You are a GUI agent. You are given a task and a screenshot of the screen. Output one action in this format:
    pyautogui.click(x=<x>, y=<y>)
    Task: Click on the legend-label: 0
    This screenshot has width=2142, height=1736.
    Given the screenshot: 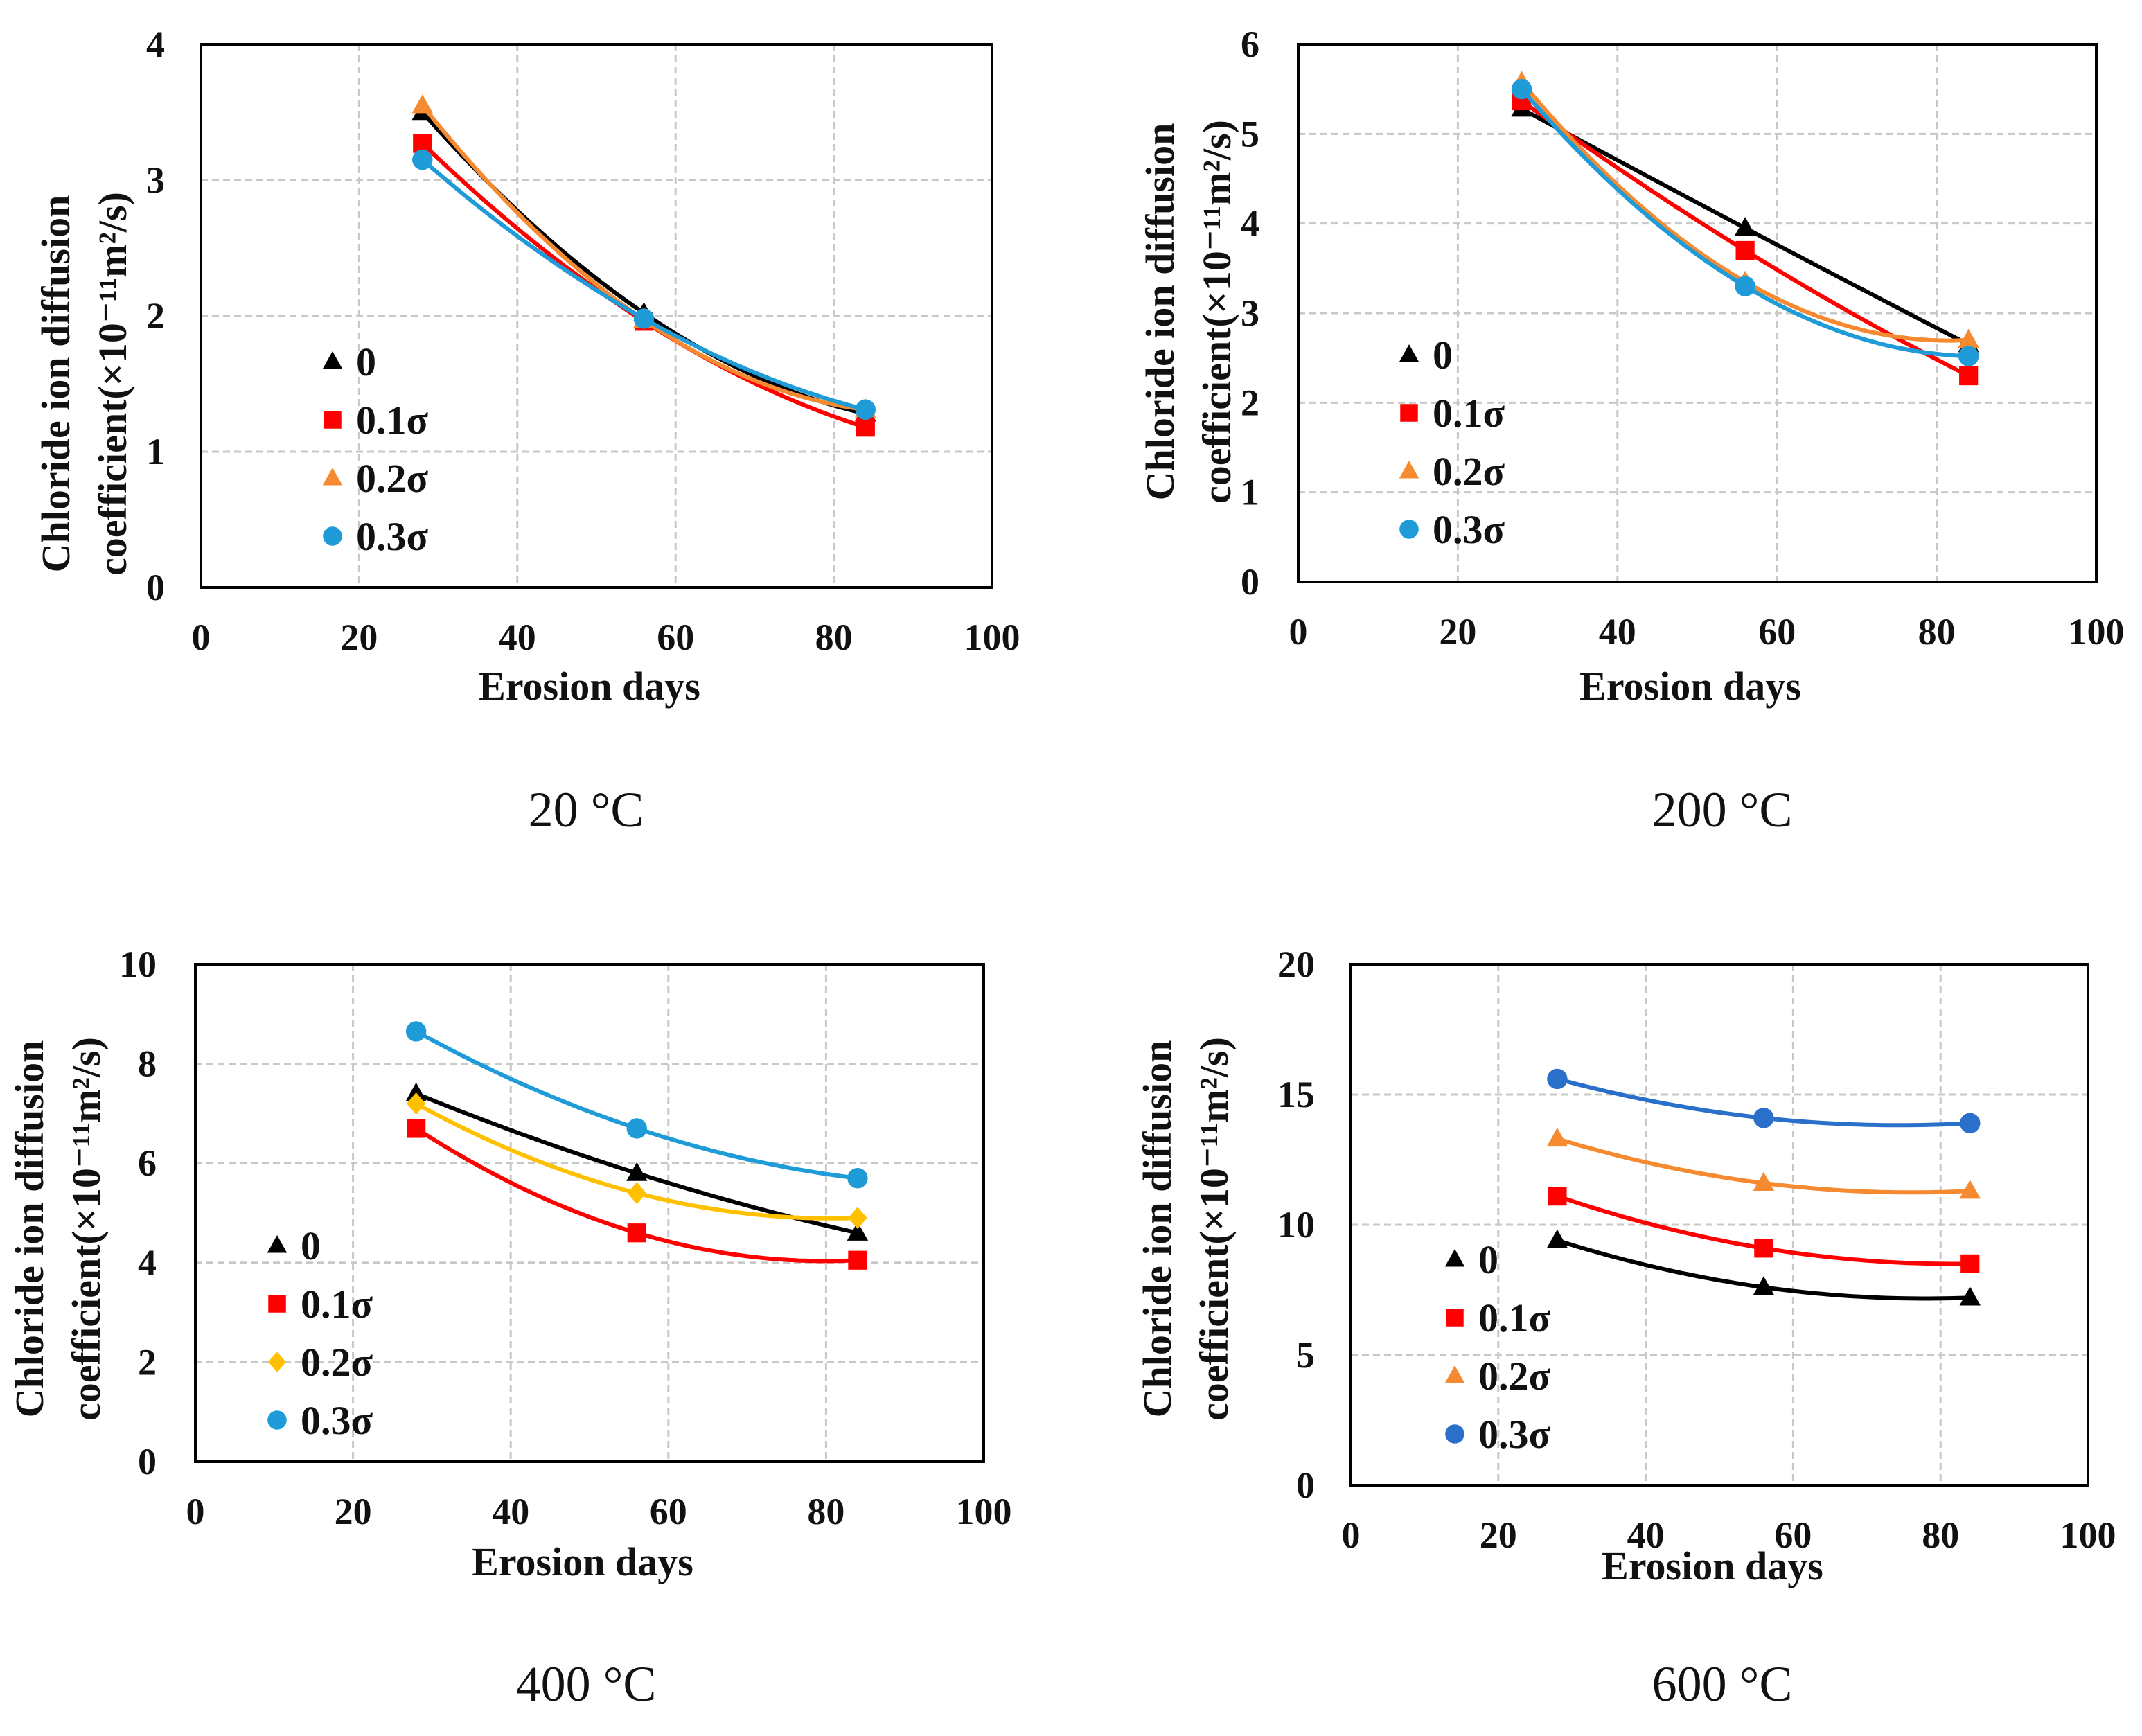 What is the action you would take?
    pyautogui.click(x=366, y=362)
    